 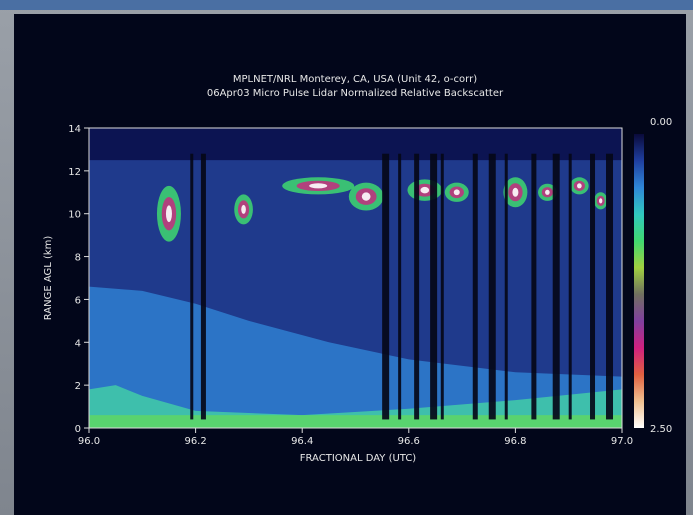 I want to click on y-tick-label: 0, so click(x=78, y=429).